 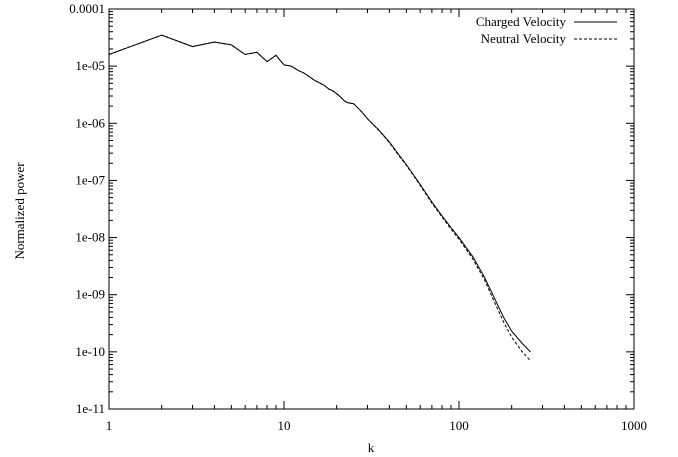 I want to click on legend-label: Charged Velocity, so click(x=521, y=21).